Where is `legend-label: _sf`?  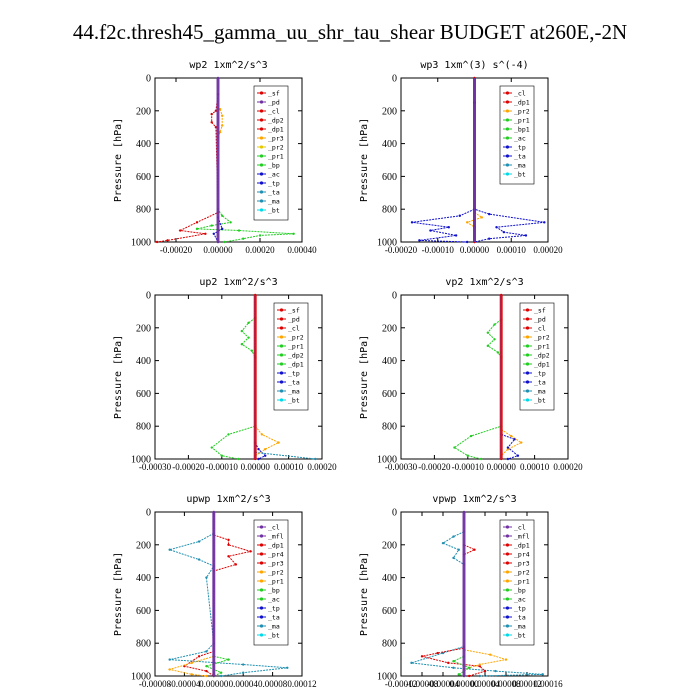 legend-label: _sf is located at coordinates (540, 311).